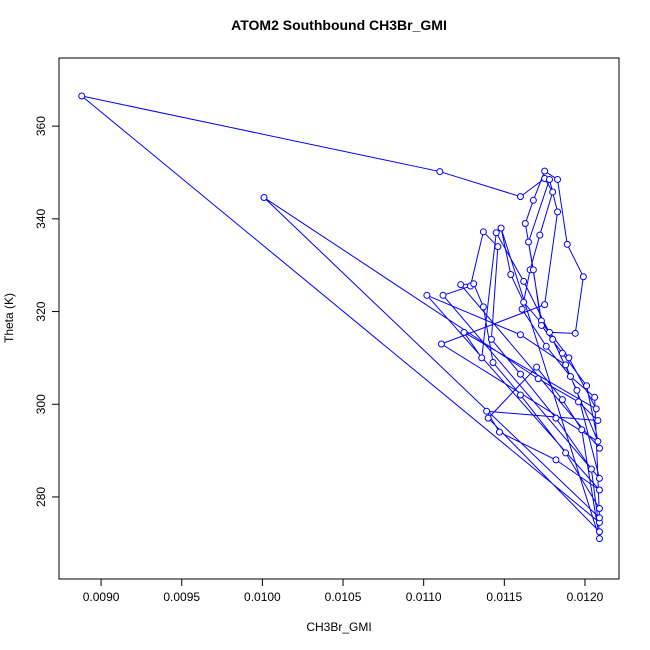  I want to click on y-tick-label: 280, so click(41, 497).